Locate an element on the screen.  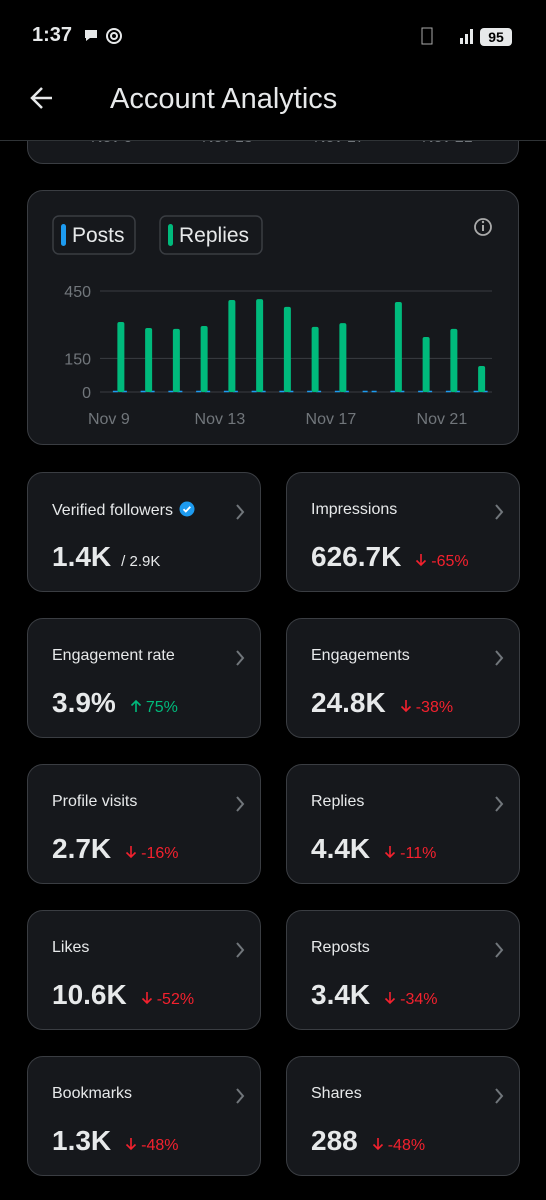
change-text: -65% is located at coordinates (450, 561).